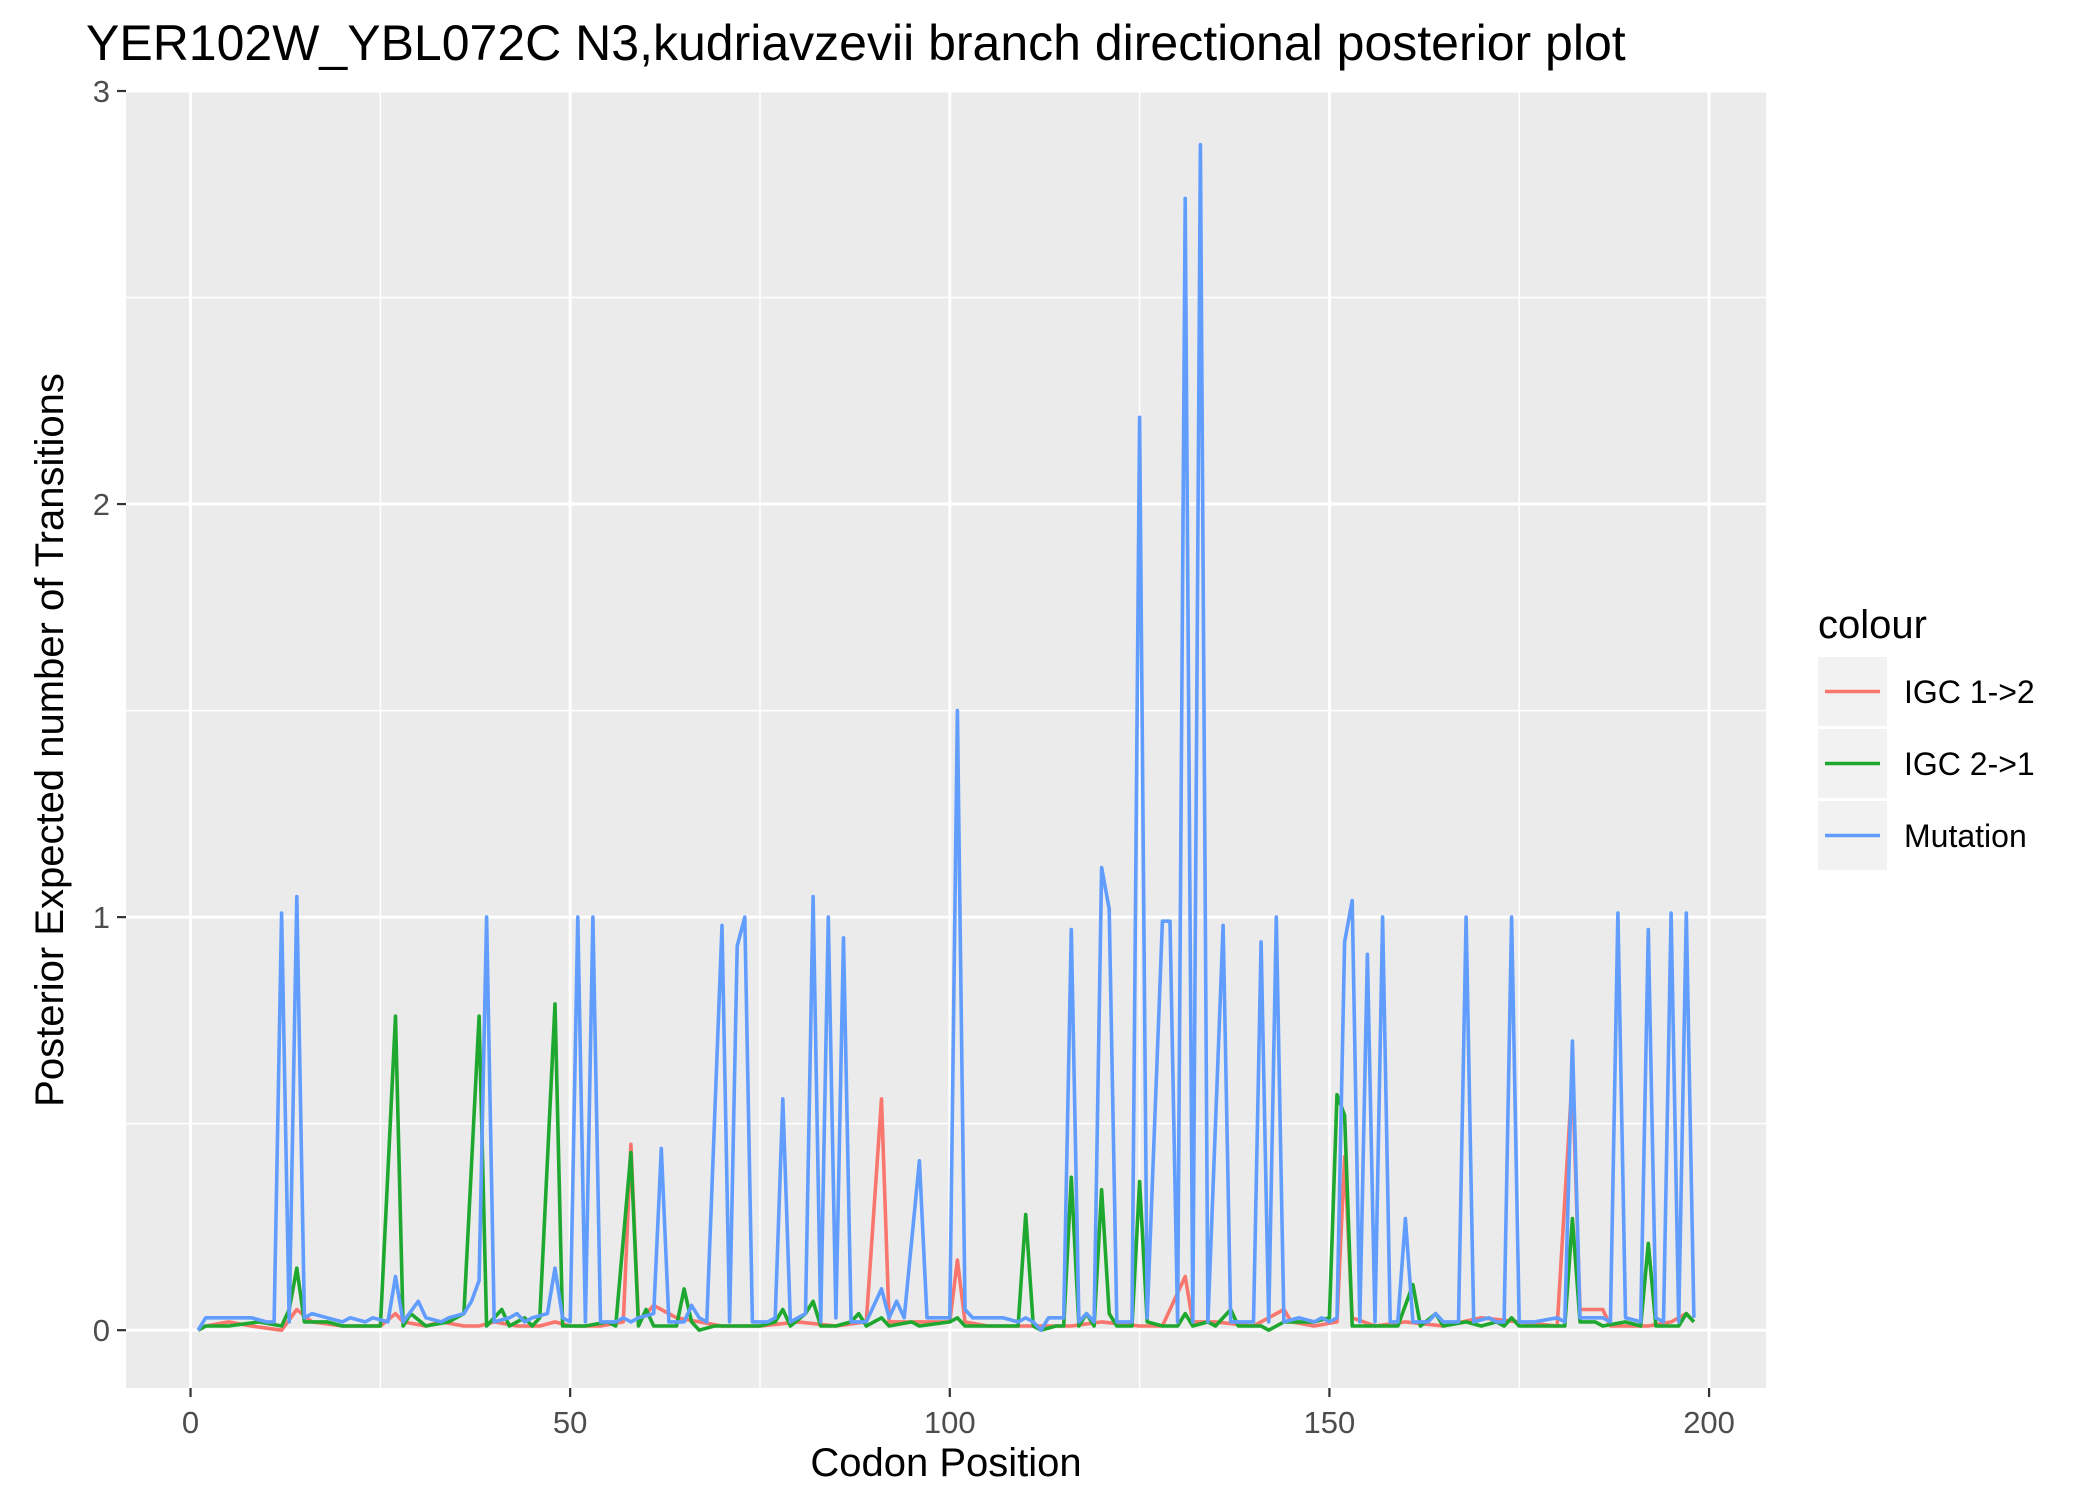  Describe the element at coordinates (101, 91) in the screenshot. I see `y-tick-label: 3` at that location.